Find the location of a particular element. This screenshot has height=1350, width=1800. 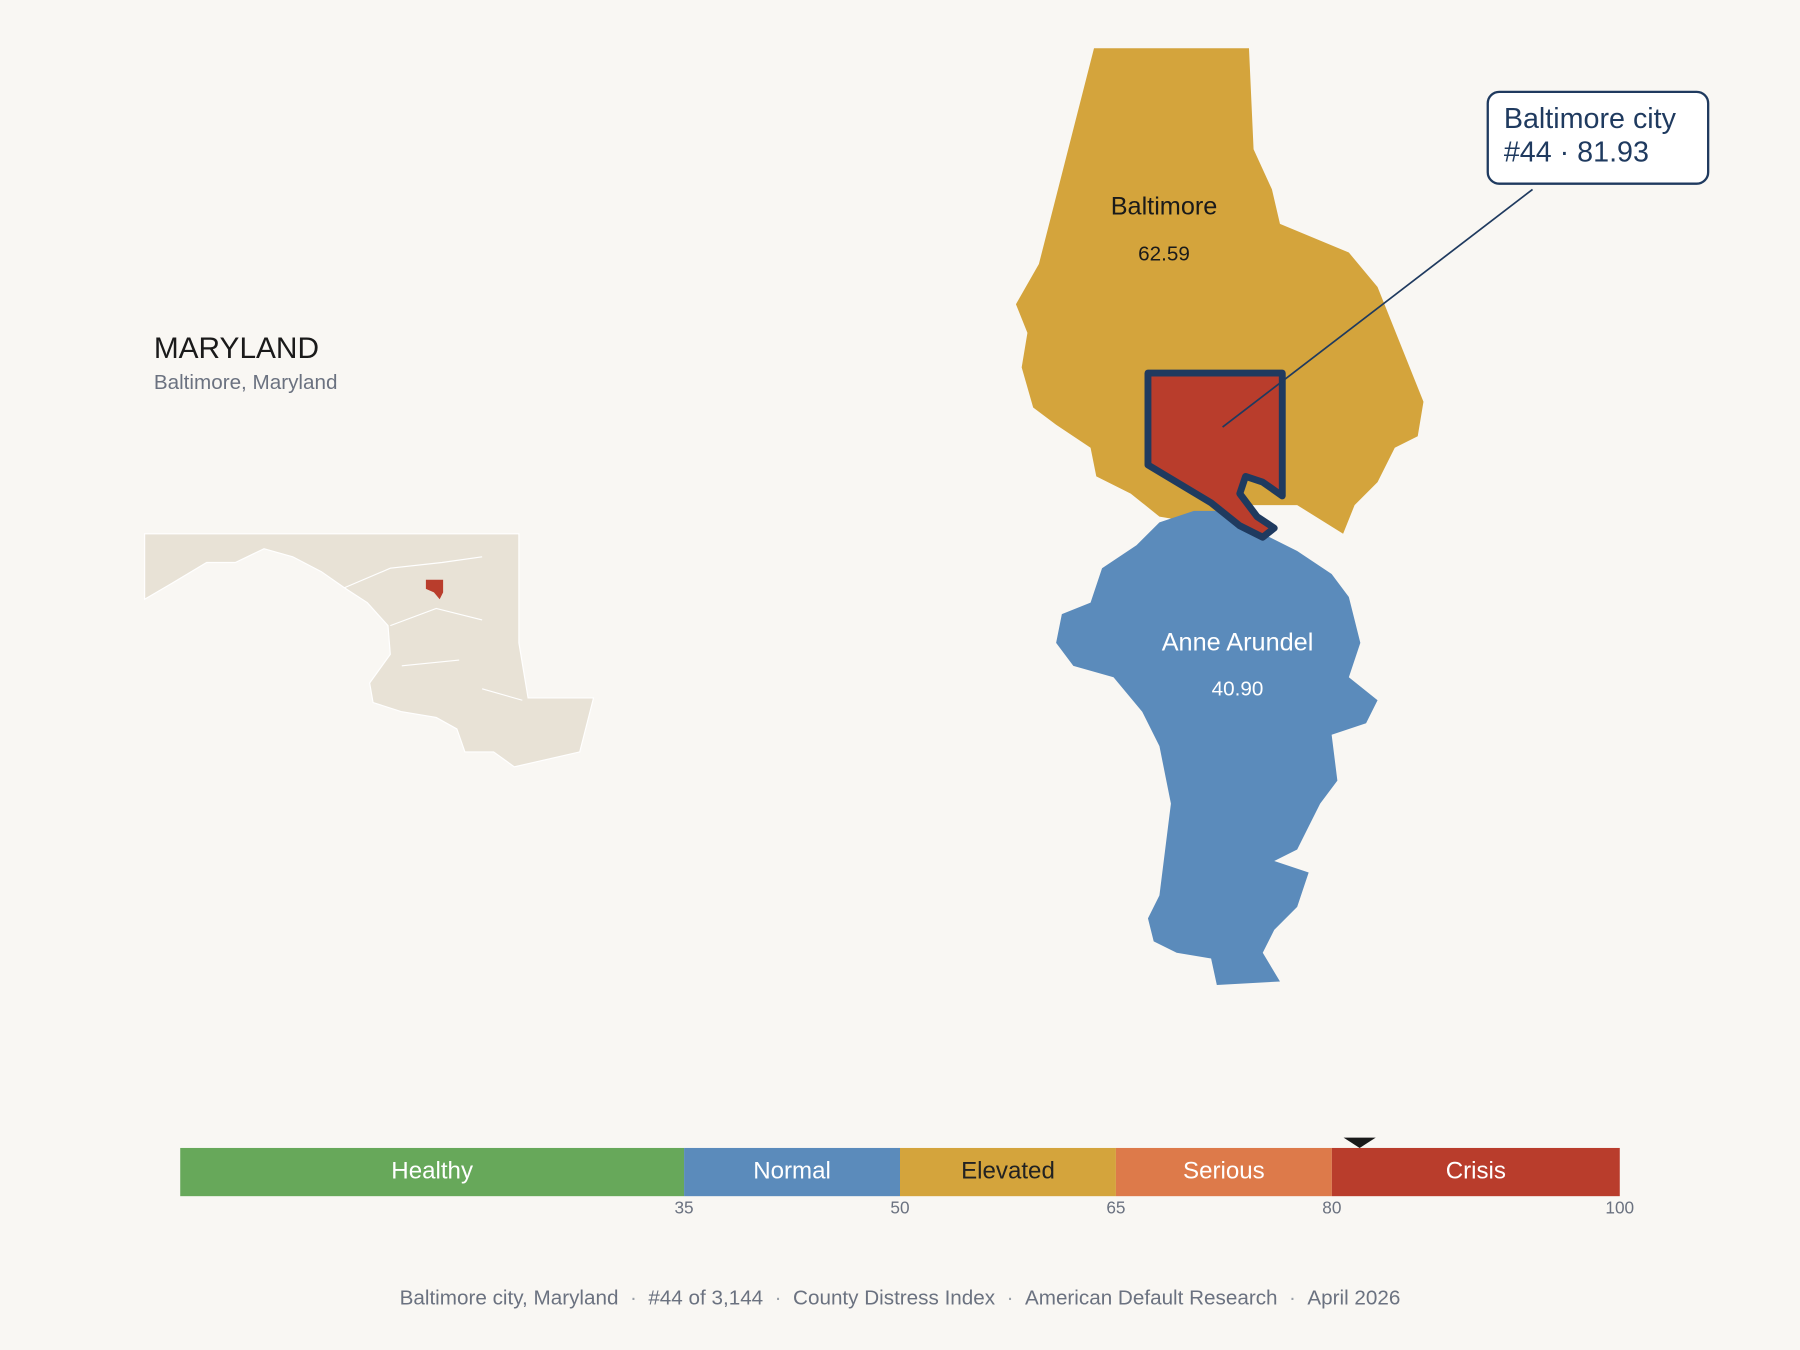

footer-item: County Distress Index is located at coordinates (894, 1298).